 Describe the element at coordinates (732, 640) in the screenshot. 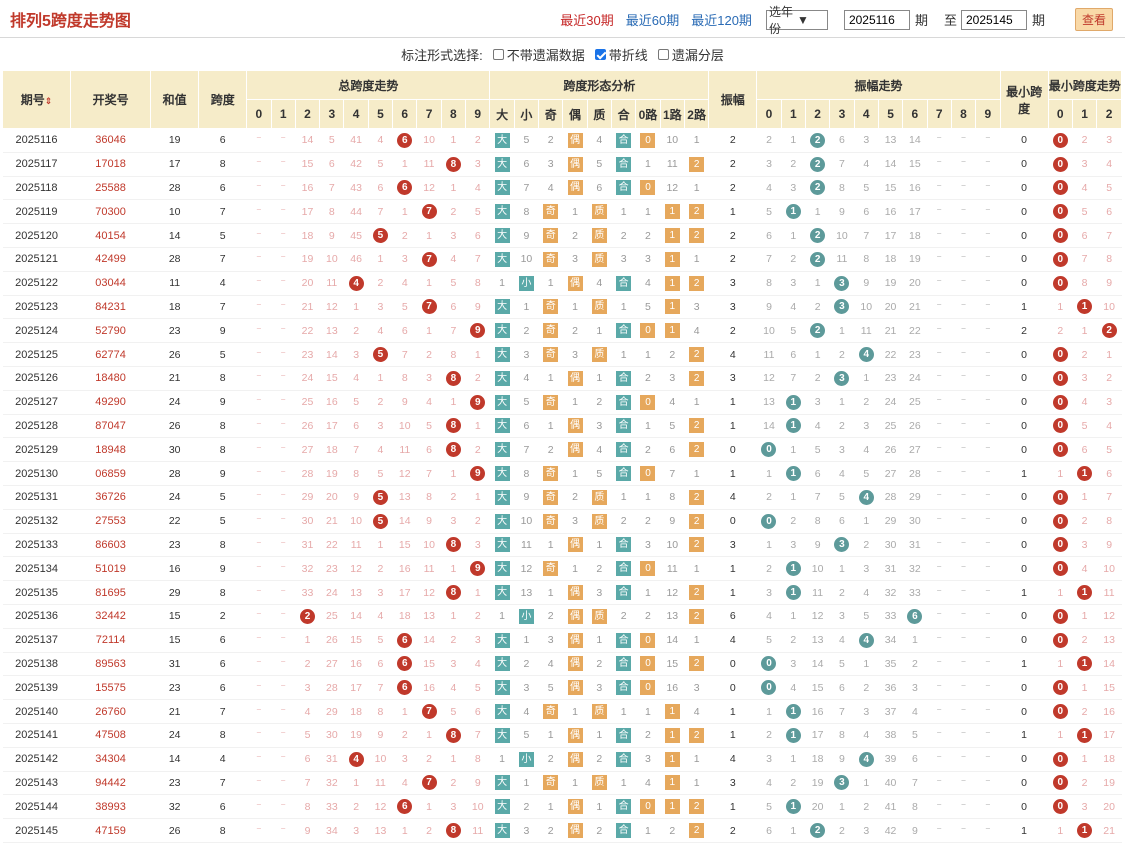

I see `amp-cell: 4` at that location.